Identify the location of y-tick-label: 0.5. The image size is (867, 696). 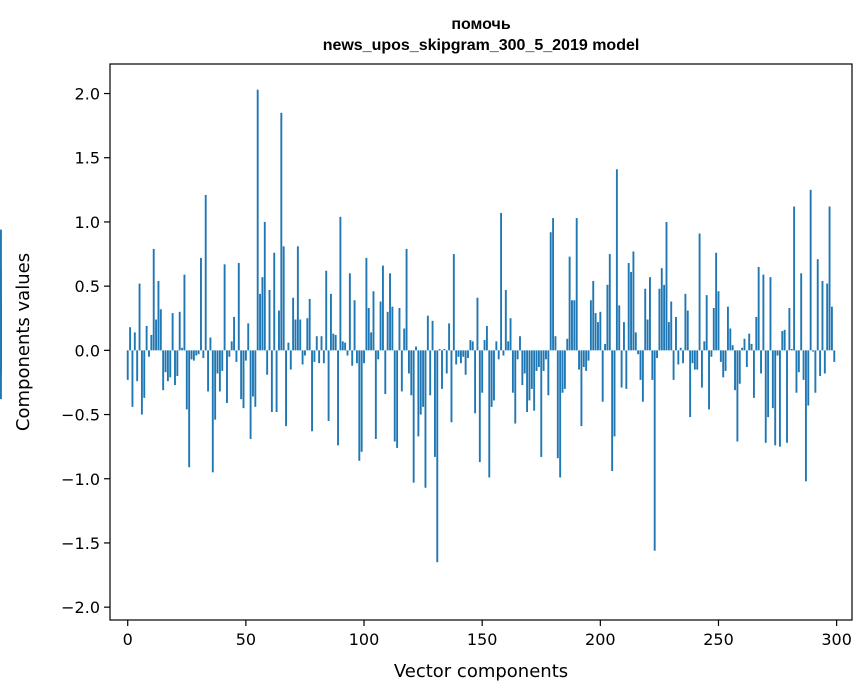
(87, 286).